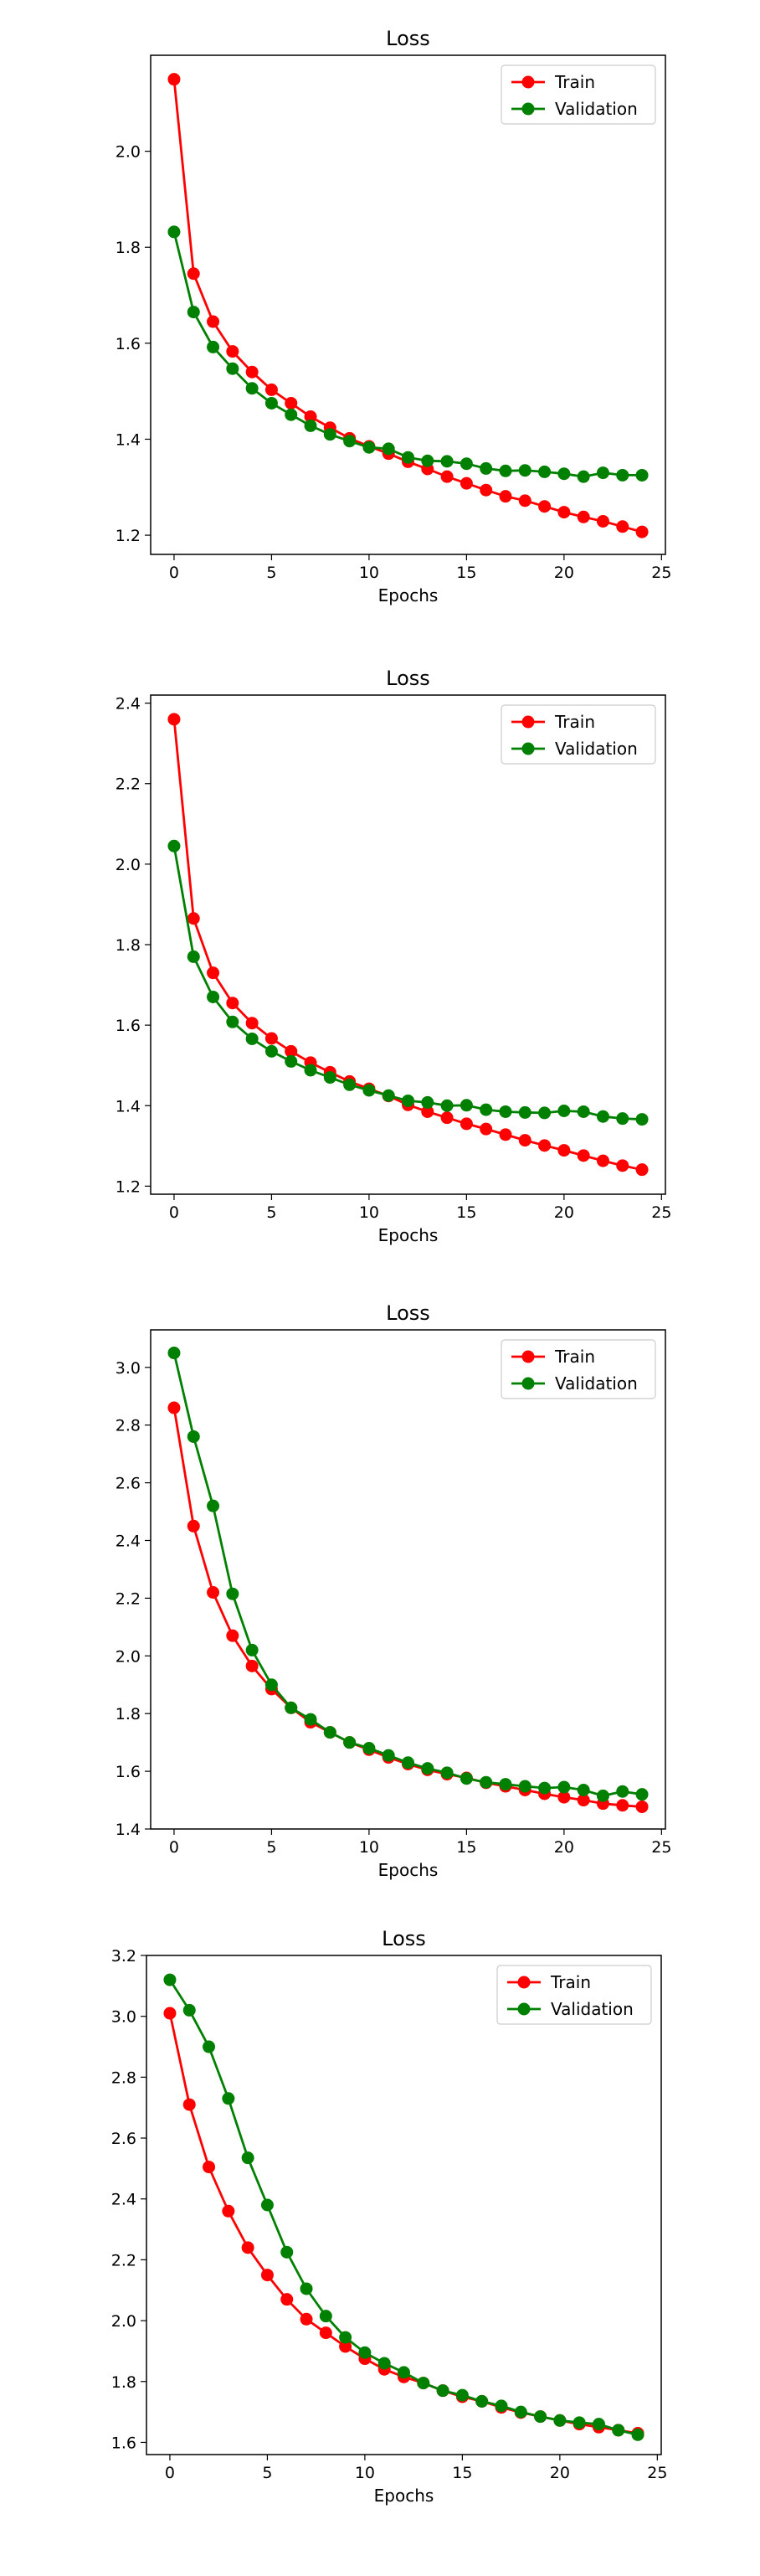 The height and width of the screenshot is (2576, 760). I want to click on chart-title: Loss, so click(404, 1938).